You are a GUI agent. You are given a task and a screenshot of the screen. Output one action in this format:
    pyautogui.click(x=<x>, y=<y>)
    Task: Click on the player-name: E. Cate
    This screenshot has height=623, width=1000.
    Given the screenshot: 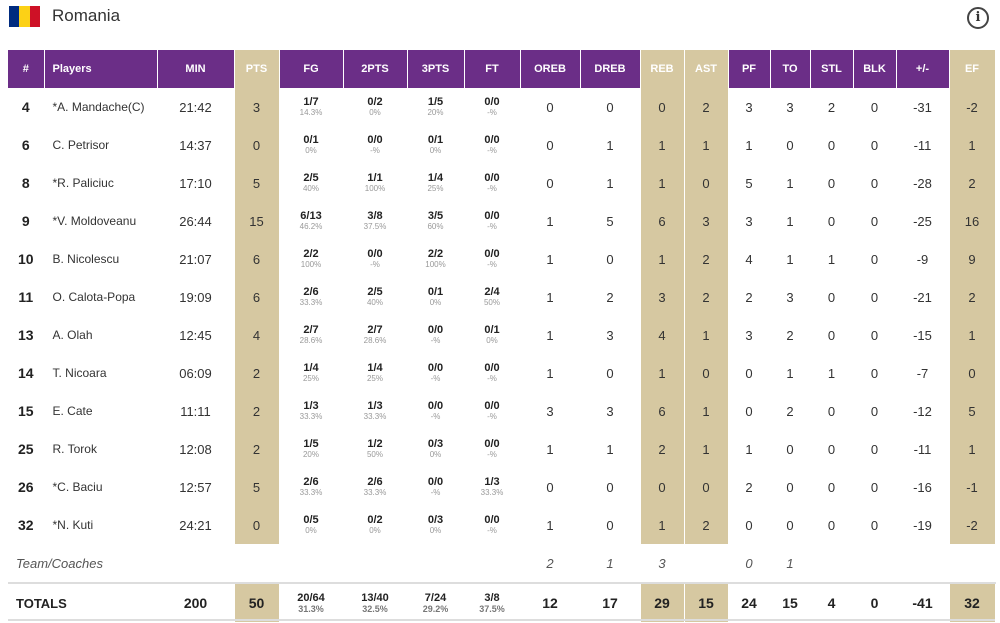 What is the action you would take?
    pyautogui.click(x=101, y=411)
    